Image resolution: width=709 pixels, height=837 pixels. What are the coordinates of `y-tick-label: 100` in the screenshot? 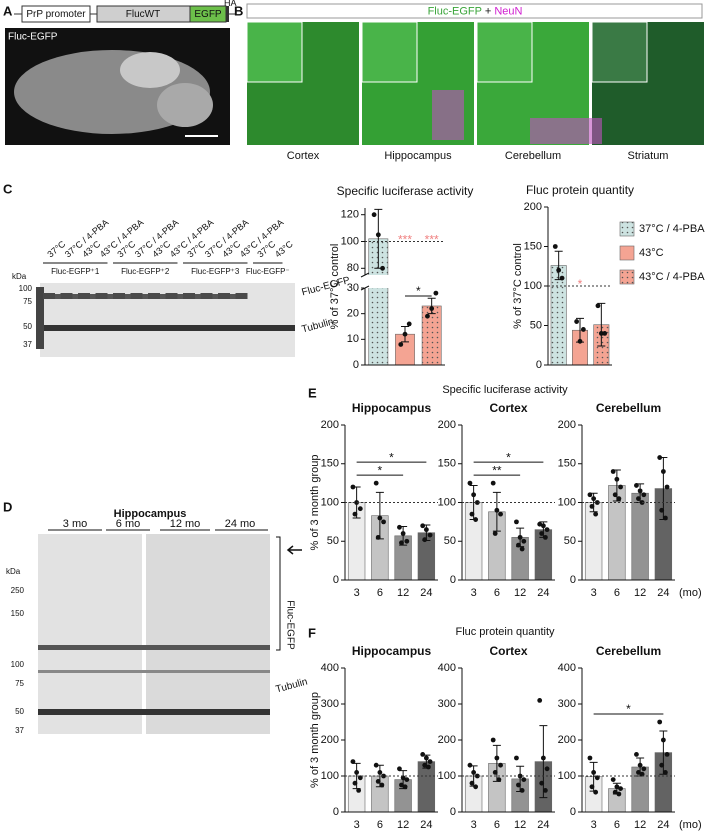 It's located at (330, 776).